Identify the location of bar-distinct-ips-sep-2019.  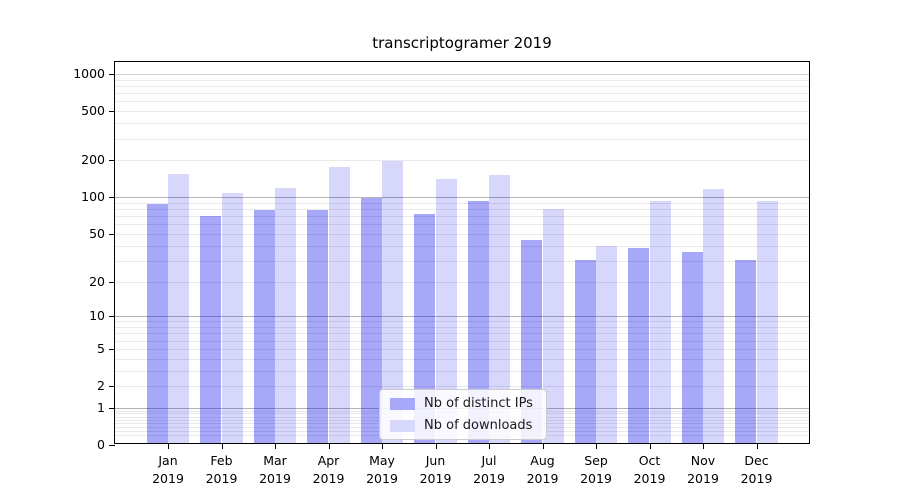
(585, 351).